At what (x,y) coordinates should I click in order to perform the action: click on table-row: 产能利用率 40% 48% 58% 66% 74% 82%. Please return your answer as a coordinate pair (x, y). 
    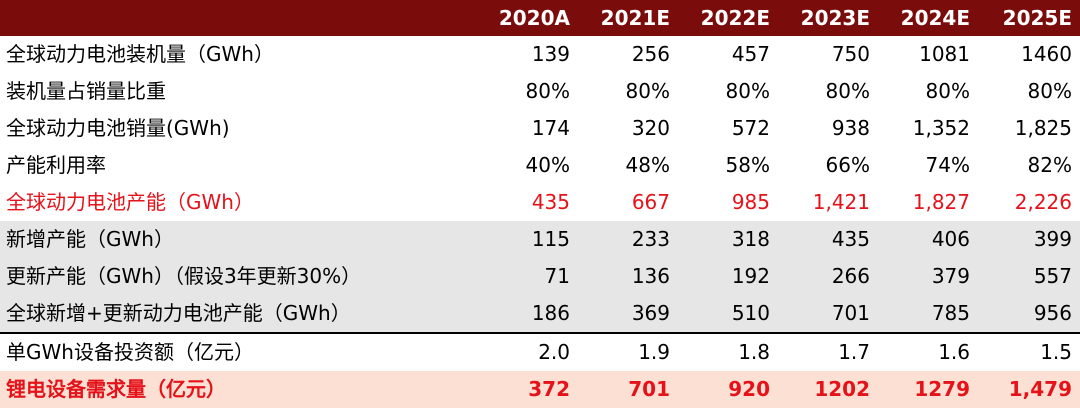
    Looking at the image, I should click on (540, 165).